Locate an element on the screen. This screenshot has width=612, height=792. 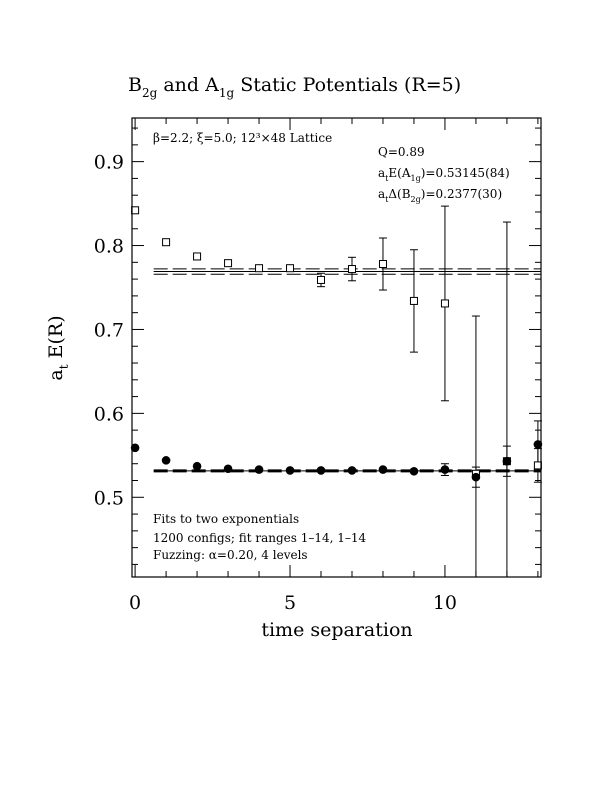
chart-title: B2g and A1g Static Potentials (R=5) is located at coordinates (294, 87).